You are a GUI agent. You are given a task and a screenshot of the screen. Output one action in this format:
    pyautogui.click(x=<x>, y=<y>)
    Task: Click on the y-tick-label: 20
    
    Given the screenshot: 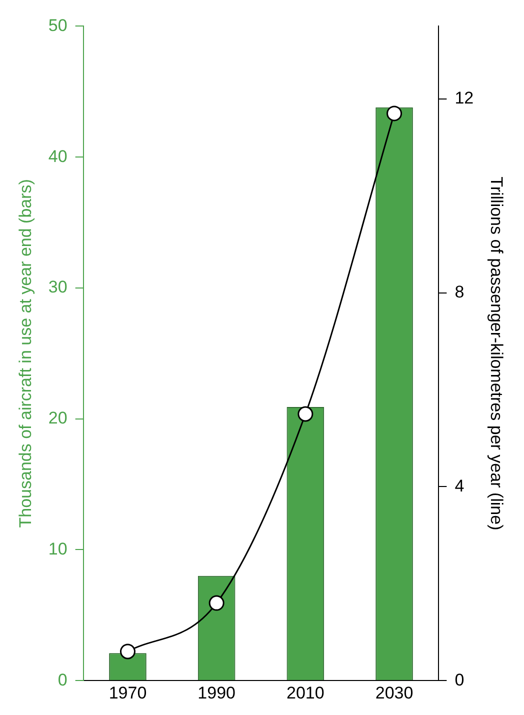 What is the action you would take?
    pyautogui.click(x=58, y=418)
    